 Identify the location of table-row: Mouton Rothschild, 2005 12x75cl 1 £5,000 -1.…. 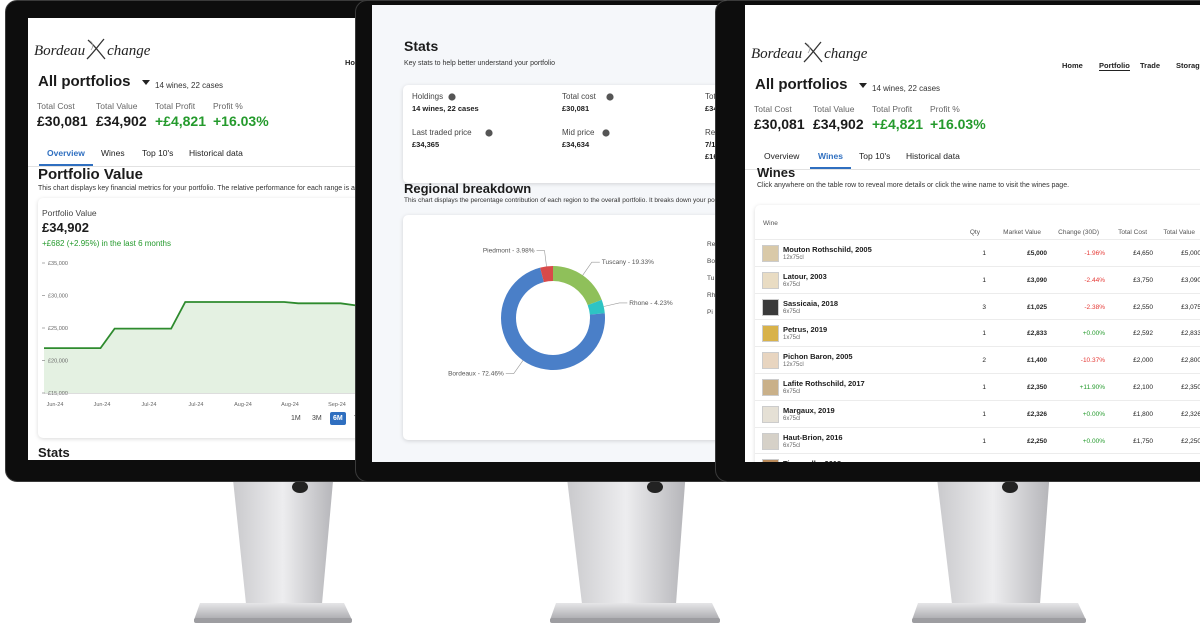
(977, 253).